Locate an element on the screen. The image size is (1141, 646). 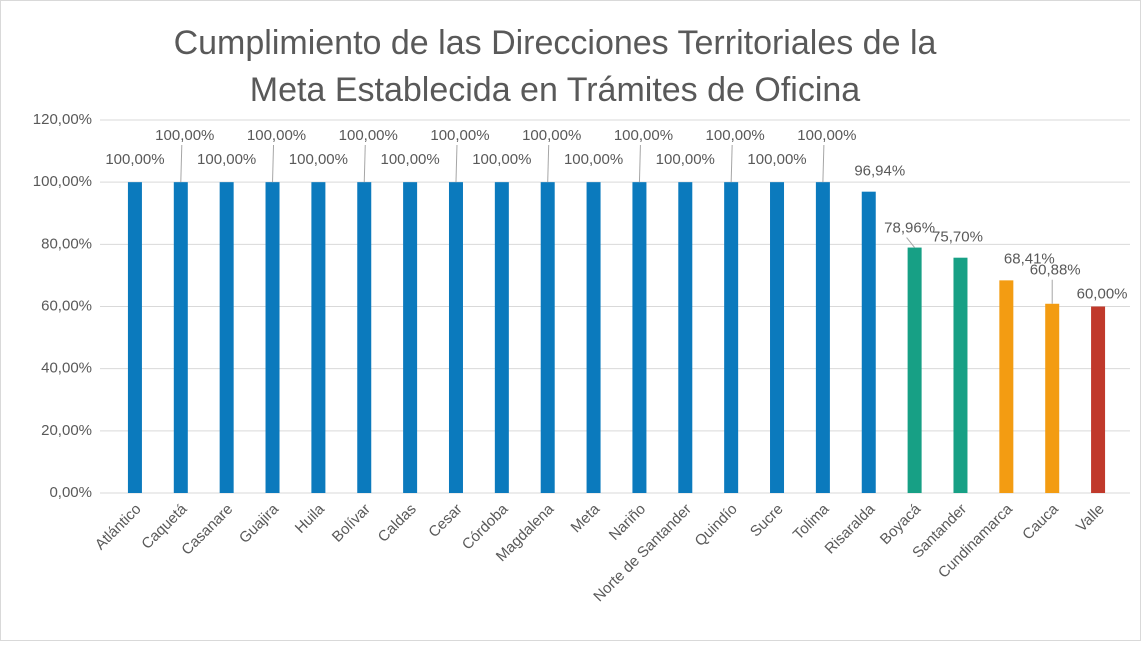
x-tick-label: Caldas is located at coordinates (397, 523).